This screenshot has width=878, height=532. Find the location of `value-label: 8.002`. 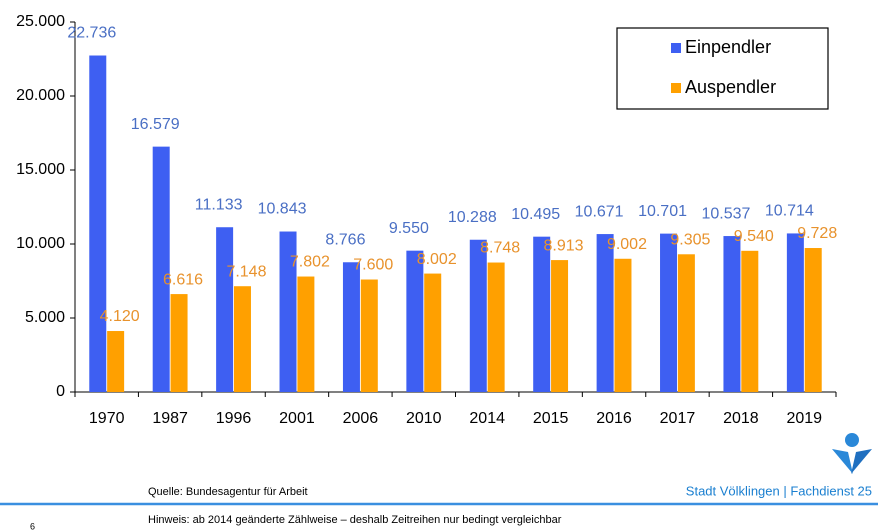

value-label: 8.002 is located at coordinates (437, 259).